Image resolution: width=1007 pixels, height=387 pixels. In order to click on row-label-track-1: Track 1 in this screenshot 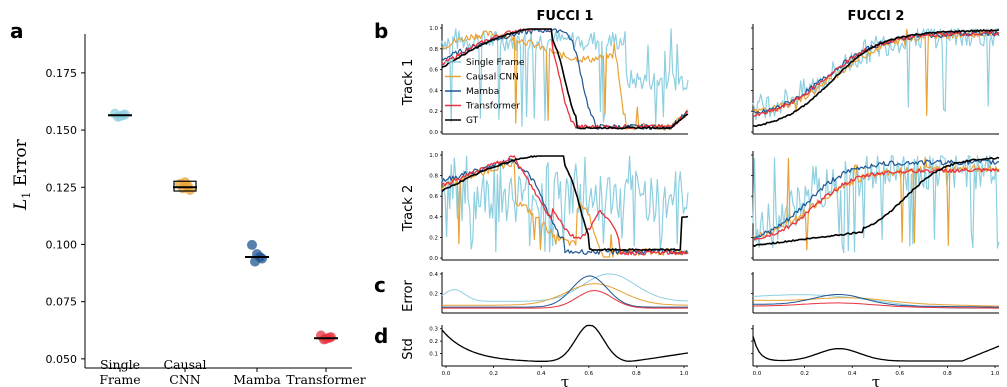, I will do `click(408, 82)`.